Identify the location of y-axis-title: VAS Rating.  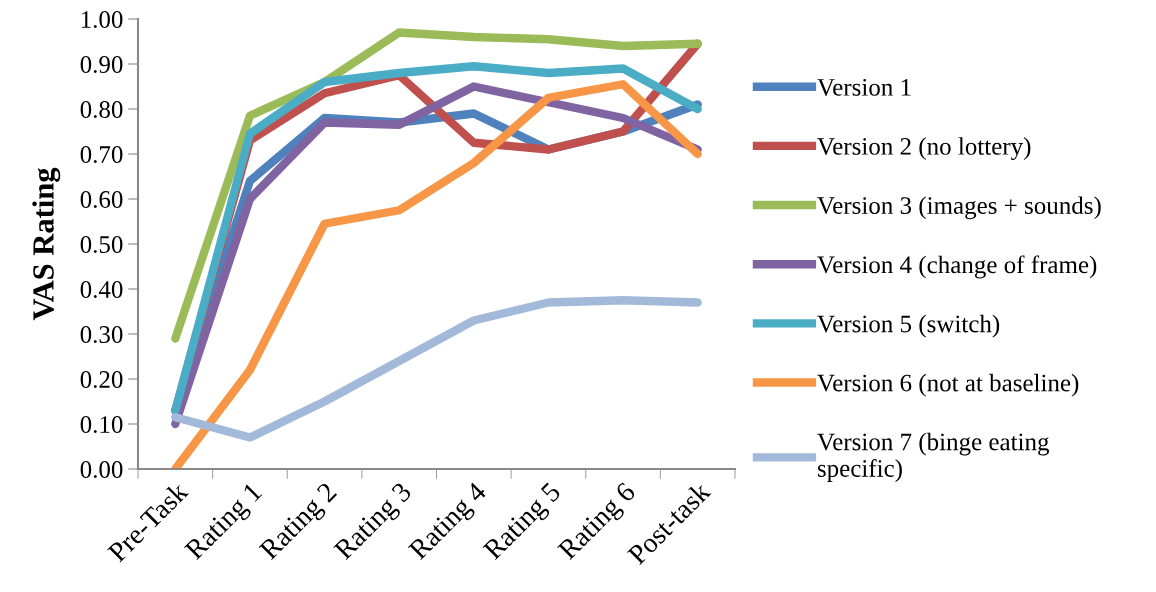
(46, 244).